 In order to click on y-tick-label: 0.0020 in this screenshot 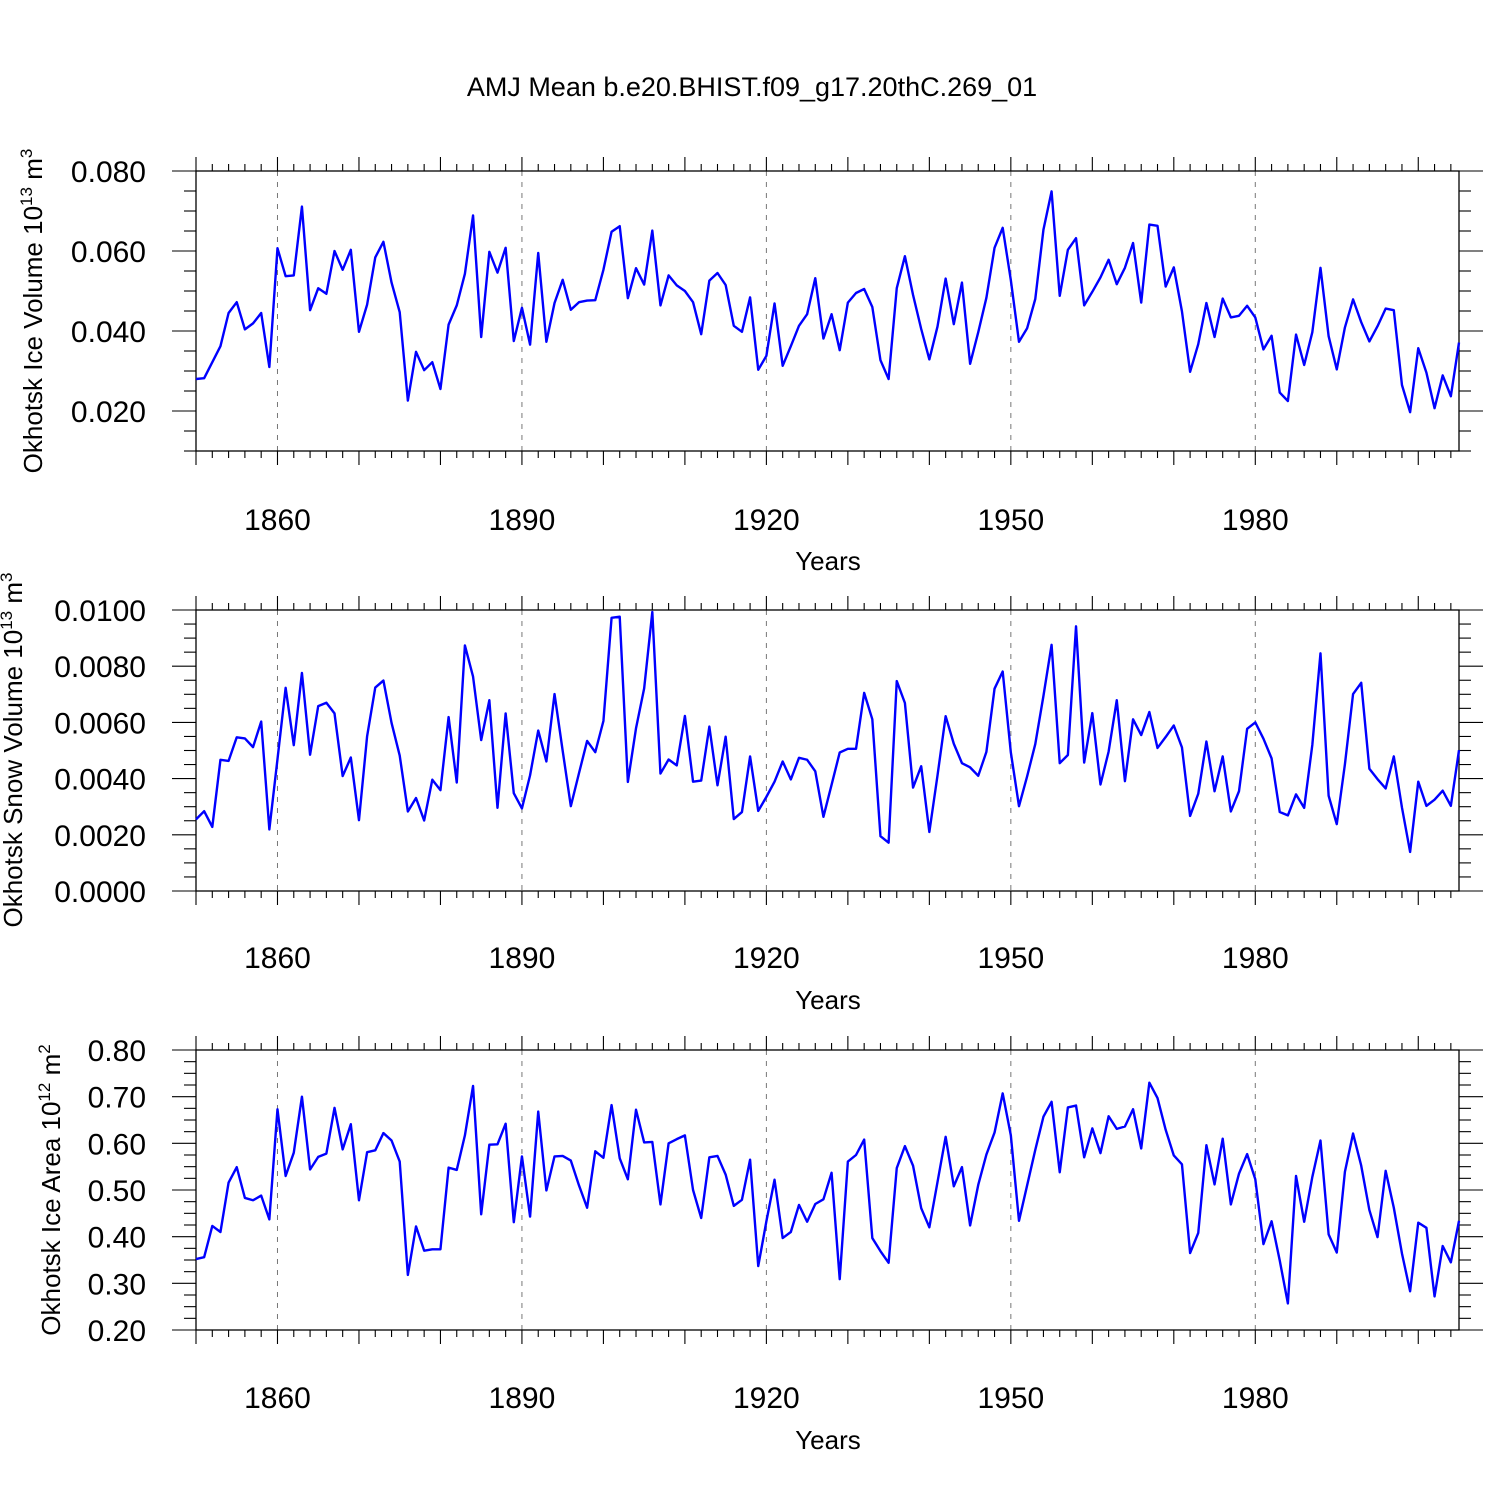, I will do `click(100, 836)`.